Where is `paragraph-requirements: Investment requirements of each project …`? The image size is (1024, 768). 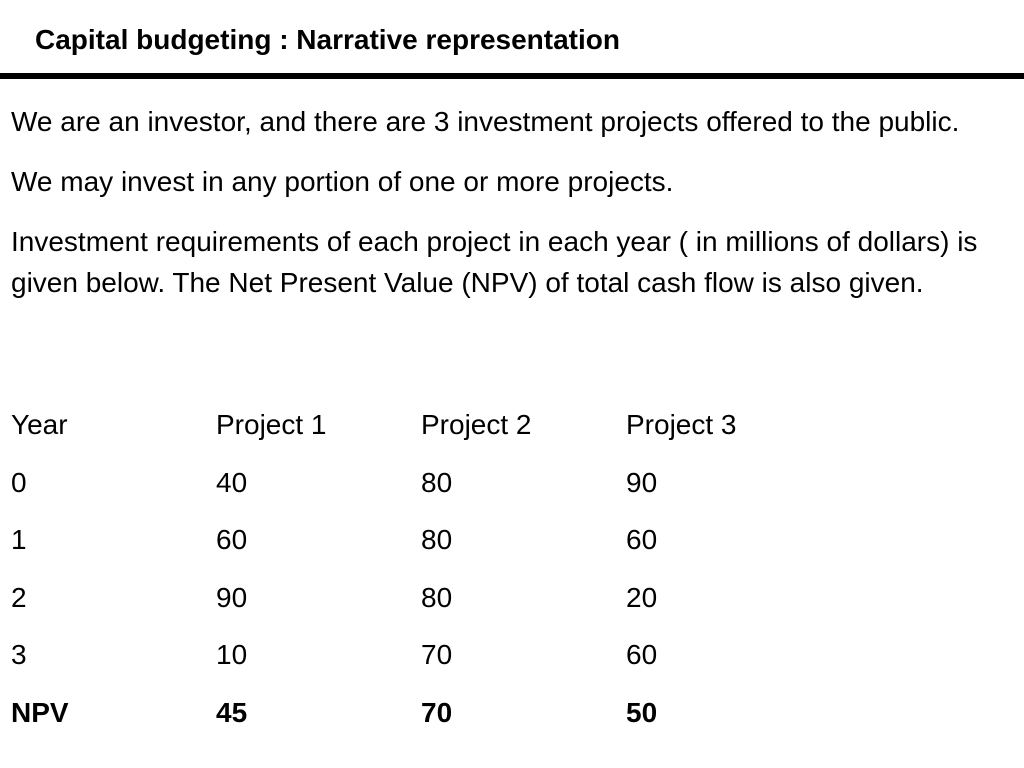 paragraph-requirements: Investment requirements of each project … is located at coordinates (494, 262).